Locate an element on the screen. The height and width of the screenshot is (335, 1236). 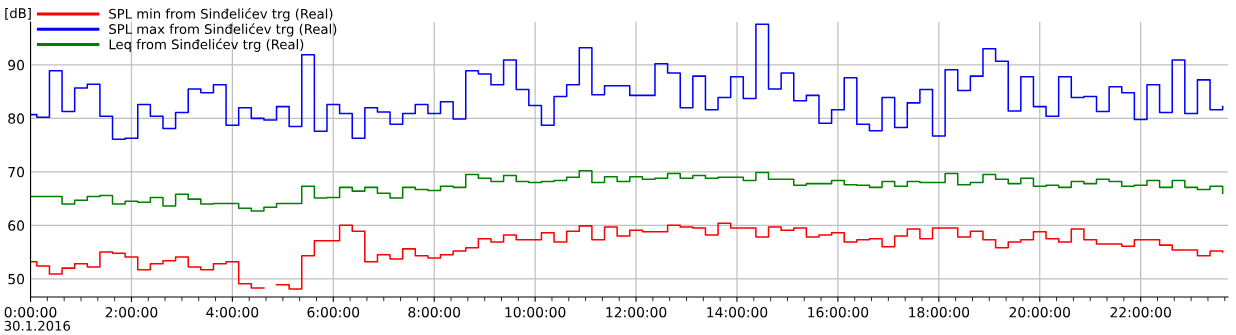
x-tick-label: 10:00:00 is located at coordinates (535, 312).